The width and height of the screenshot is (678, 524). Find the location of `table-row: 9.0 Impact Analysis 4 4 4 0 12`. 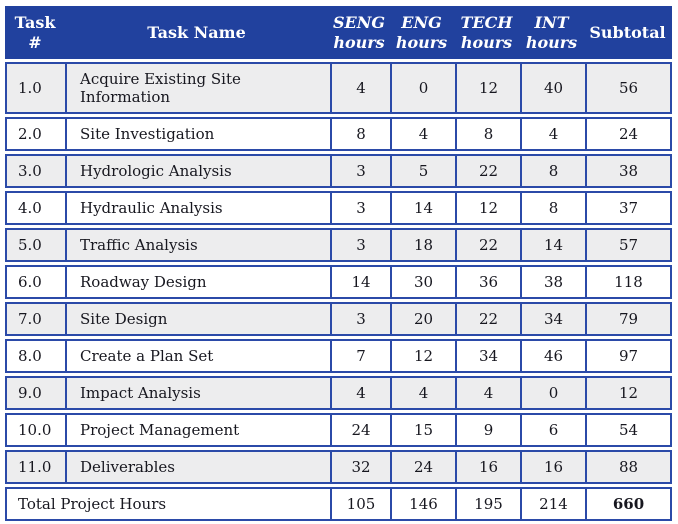

table-row: 9.0 Impact Analysis 4 4 4 0 12 is located at coordinates (338, 393).